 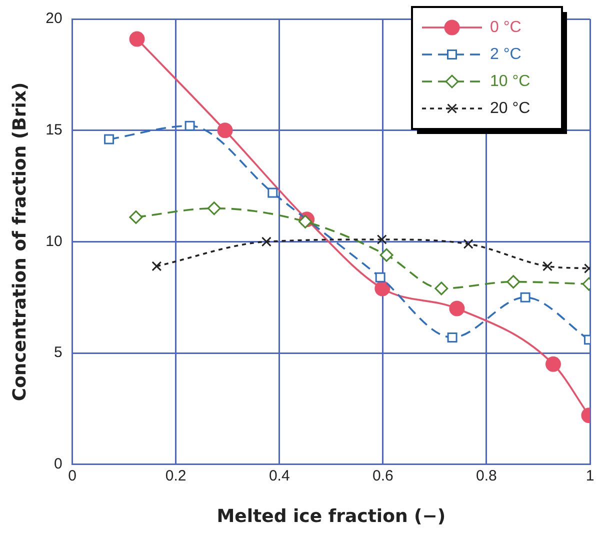 I want to click on y-tick-label: 5, so click(x=58, y=353).